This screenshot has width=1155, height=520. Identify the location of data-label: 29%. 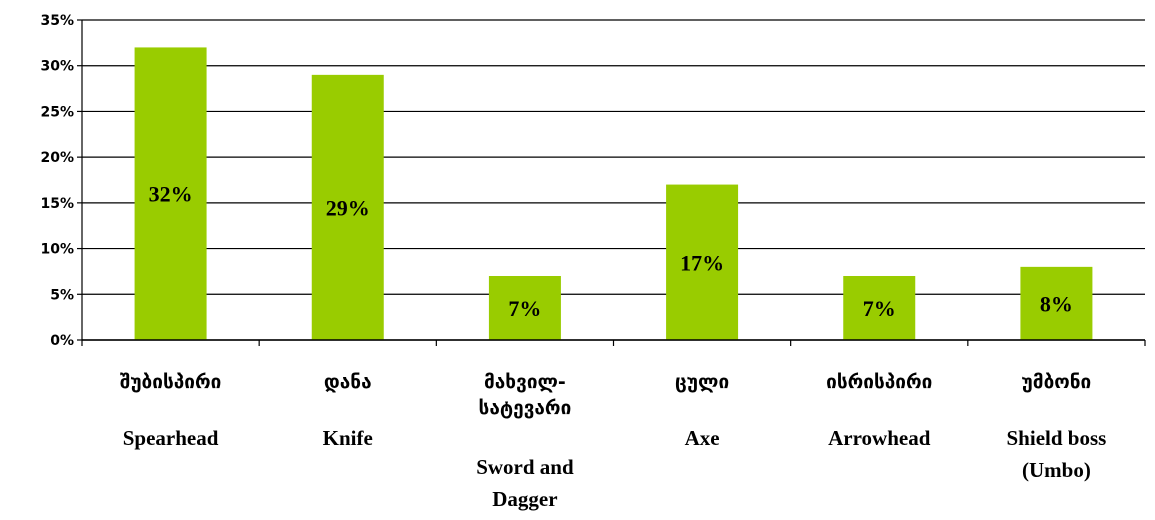
(348, 207).